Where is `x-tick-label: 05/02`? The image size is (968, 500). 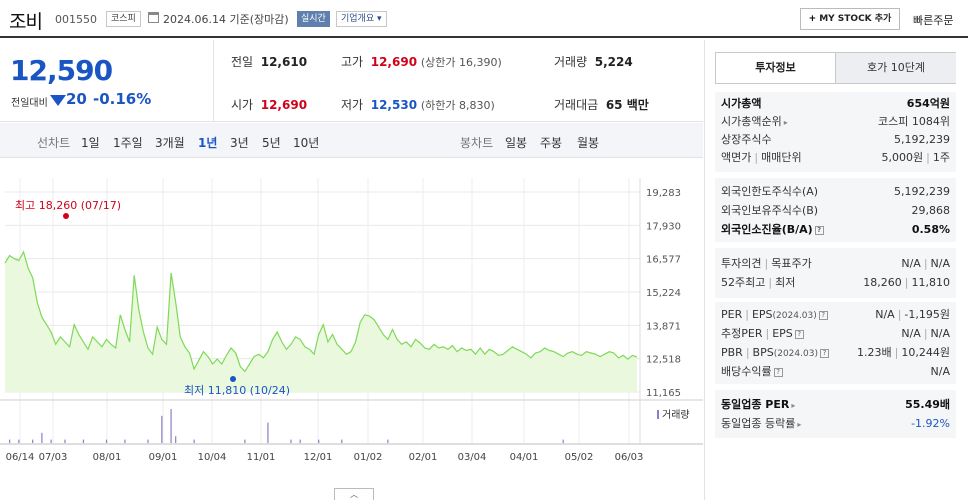 x-tick-label: 05/02 is located at coordinates (579, 457).